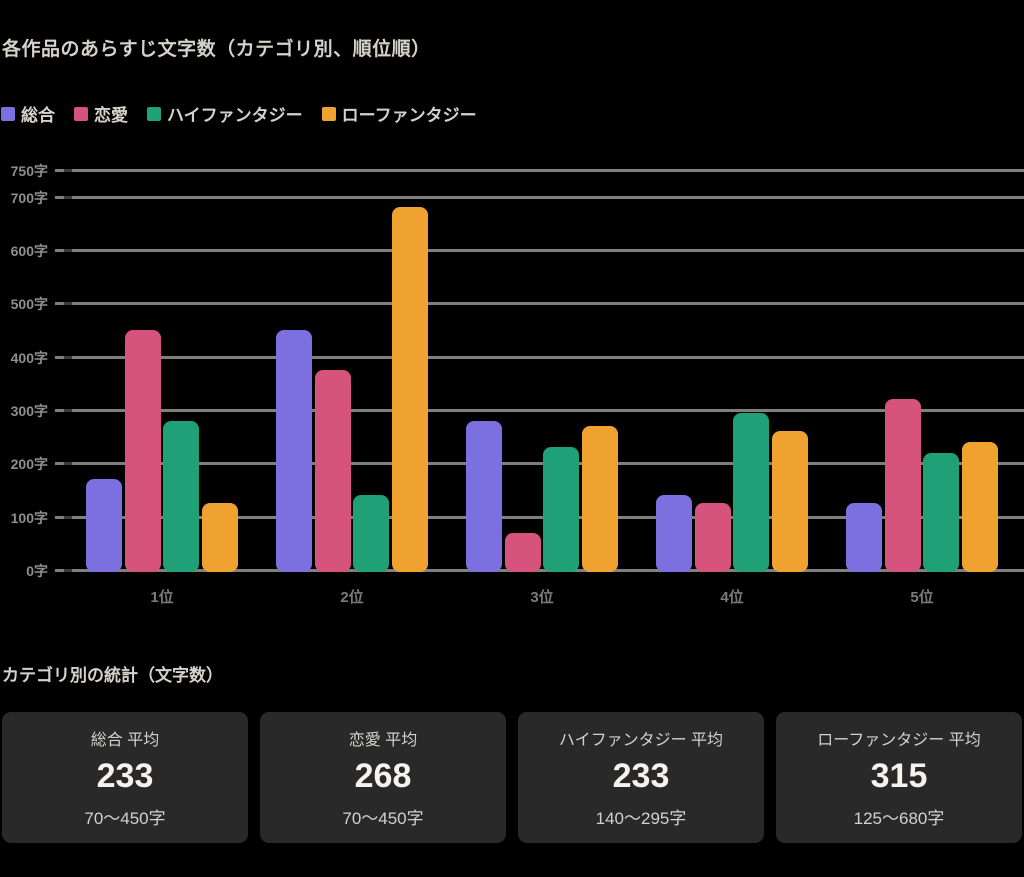  I want to click on chart-legend: 総合 恋愛 ハイファンタジー ローファンタジー, so click(239, 113).